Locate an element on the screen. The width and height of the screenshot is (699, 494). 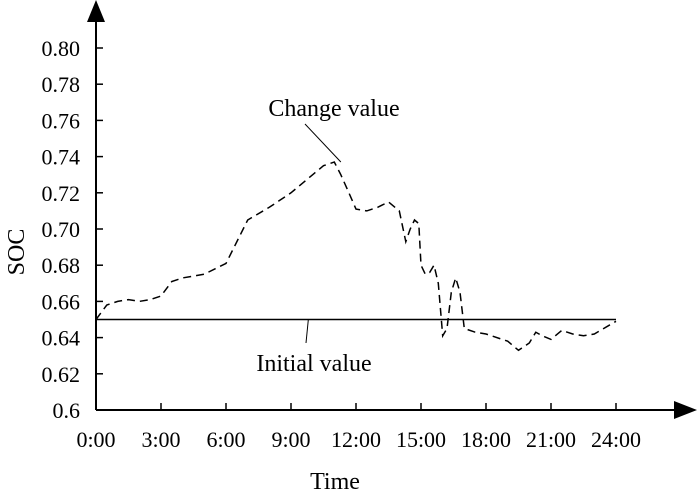
y-tick-label: 0.72 is located at coordinates (61, 193).